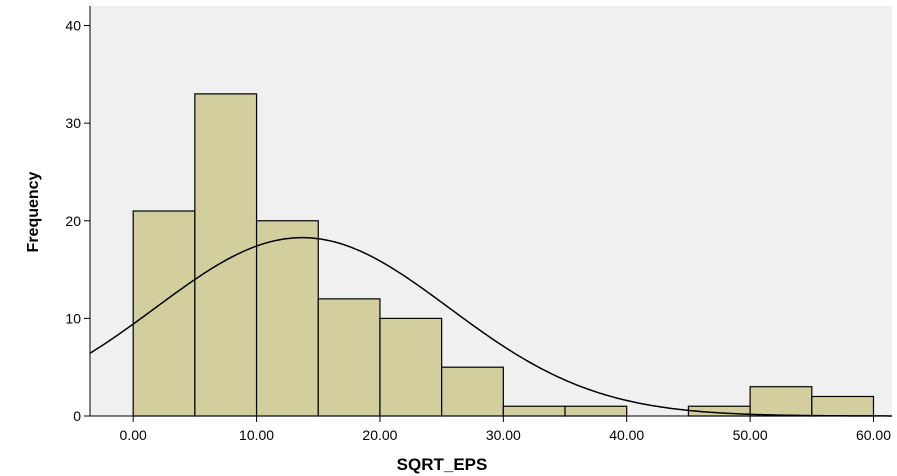  What do you see at coordinates (73, 318) in the screenshot?
I see `y-tick-label: 10` at bounding box center [73, 318].